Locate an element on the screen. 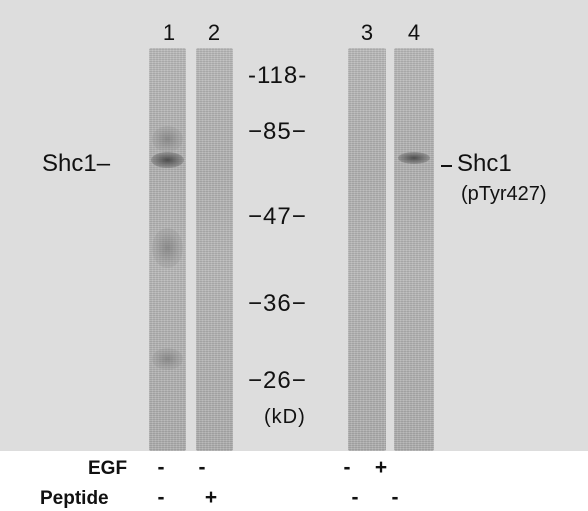 This screenshot has width=588, height=511. right-label-dash is located at coordinates (446, 166).